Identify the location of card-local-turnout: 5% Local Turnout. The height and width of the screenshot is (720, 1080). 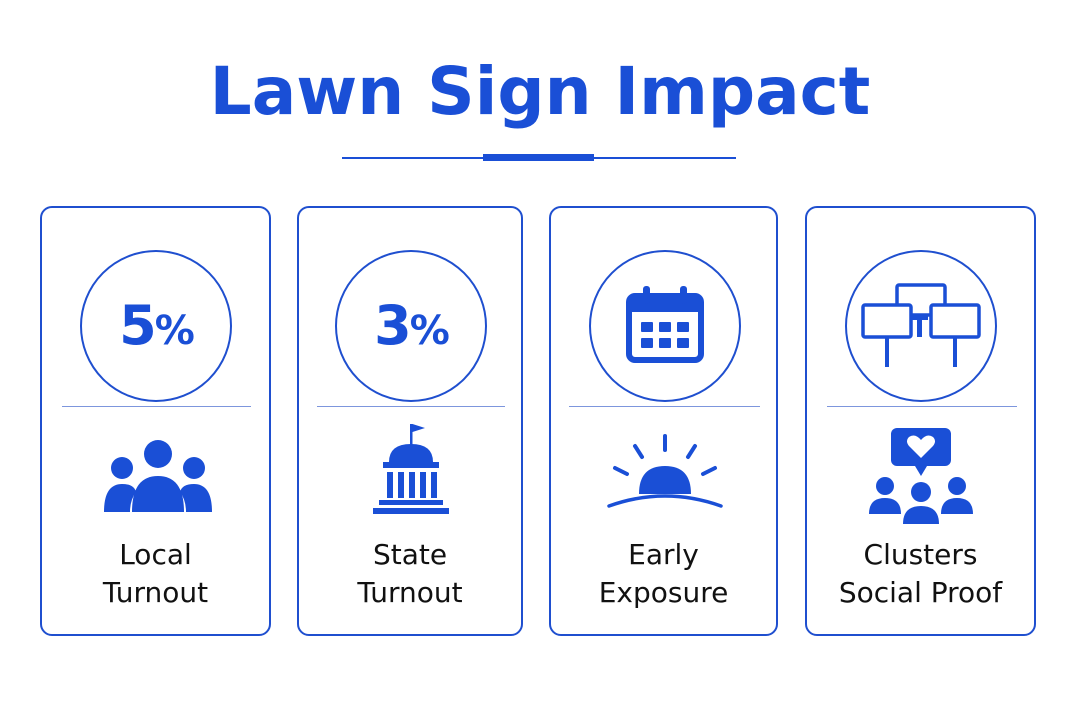
(155, 421).